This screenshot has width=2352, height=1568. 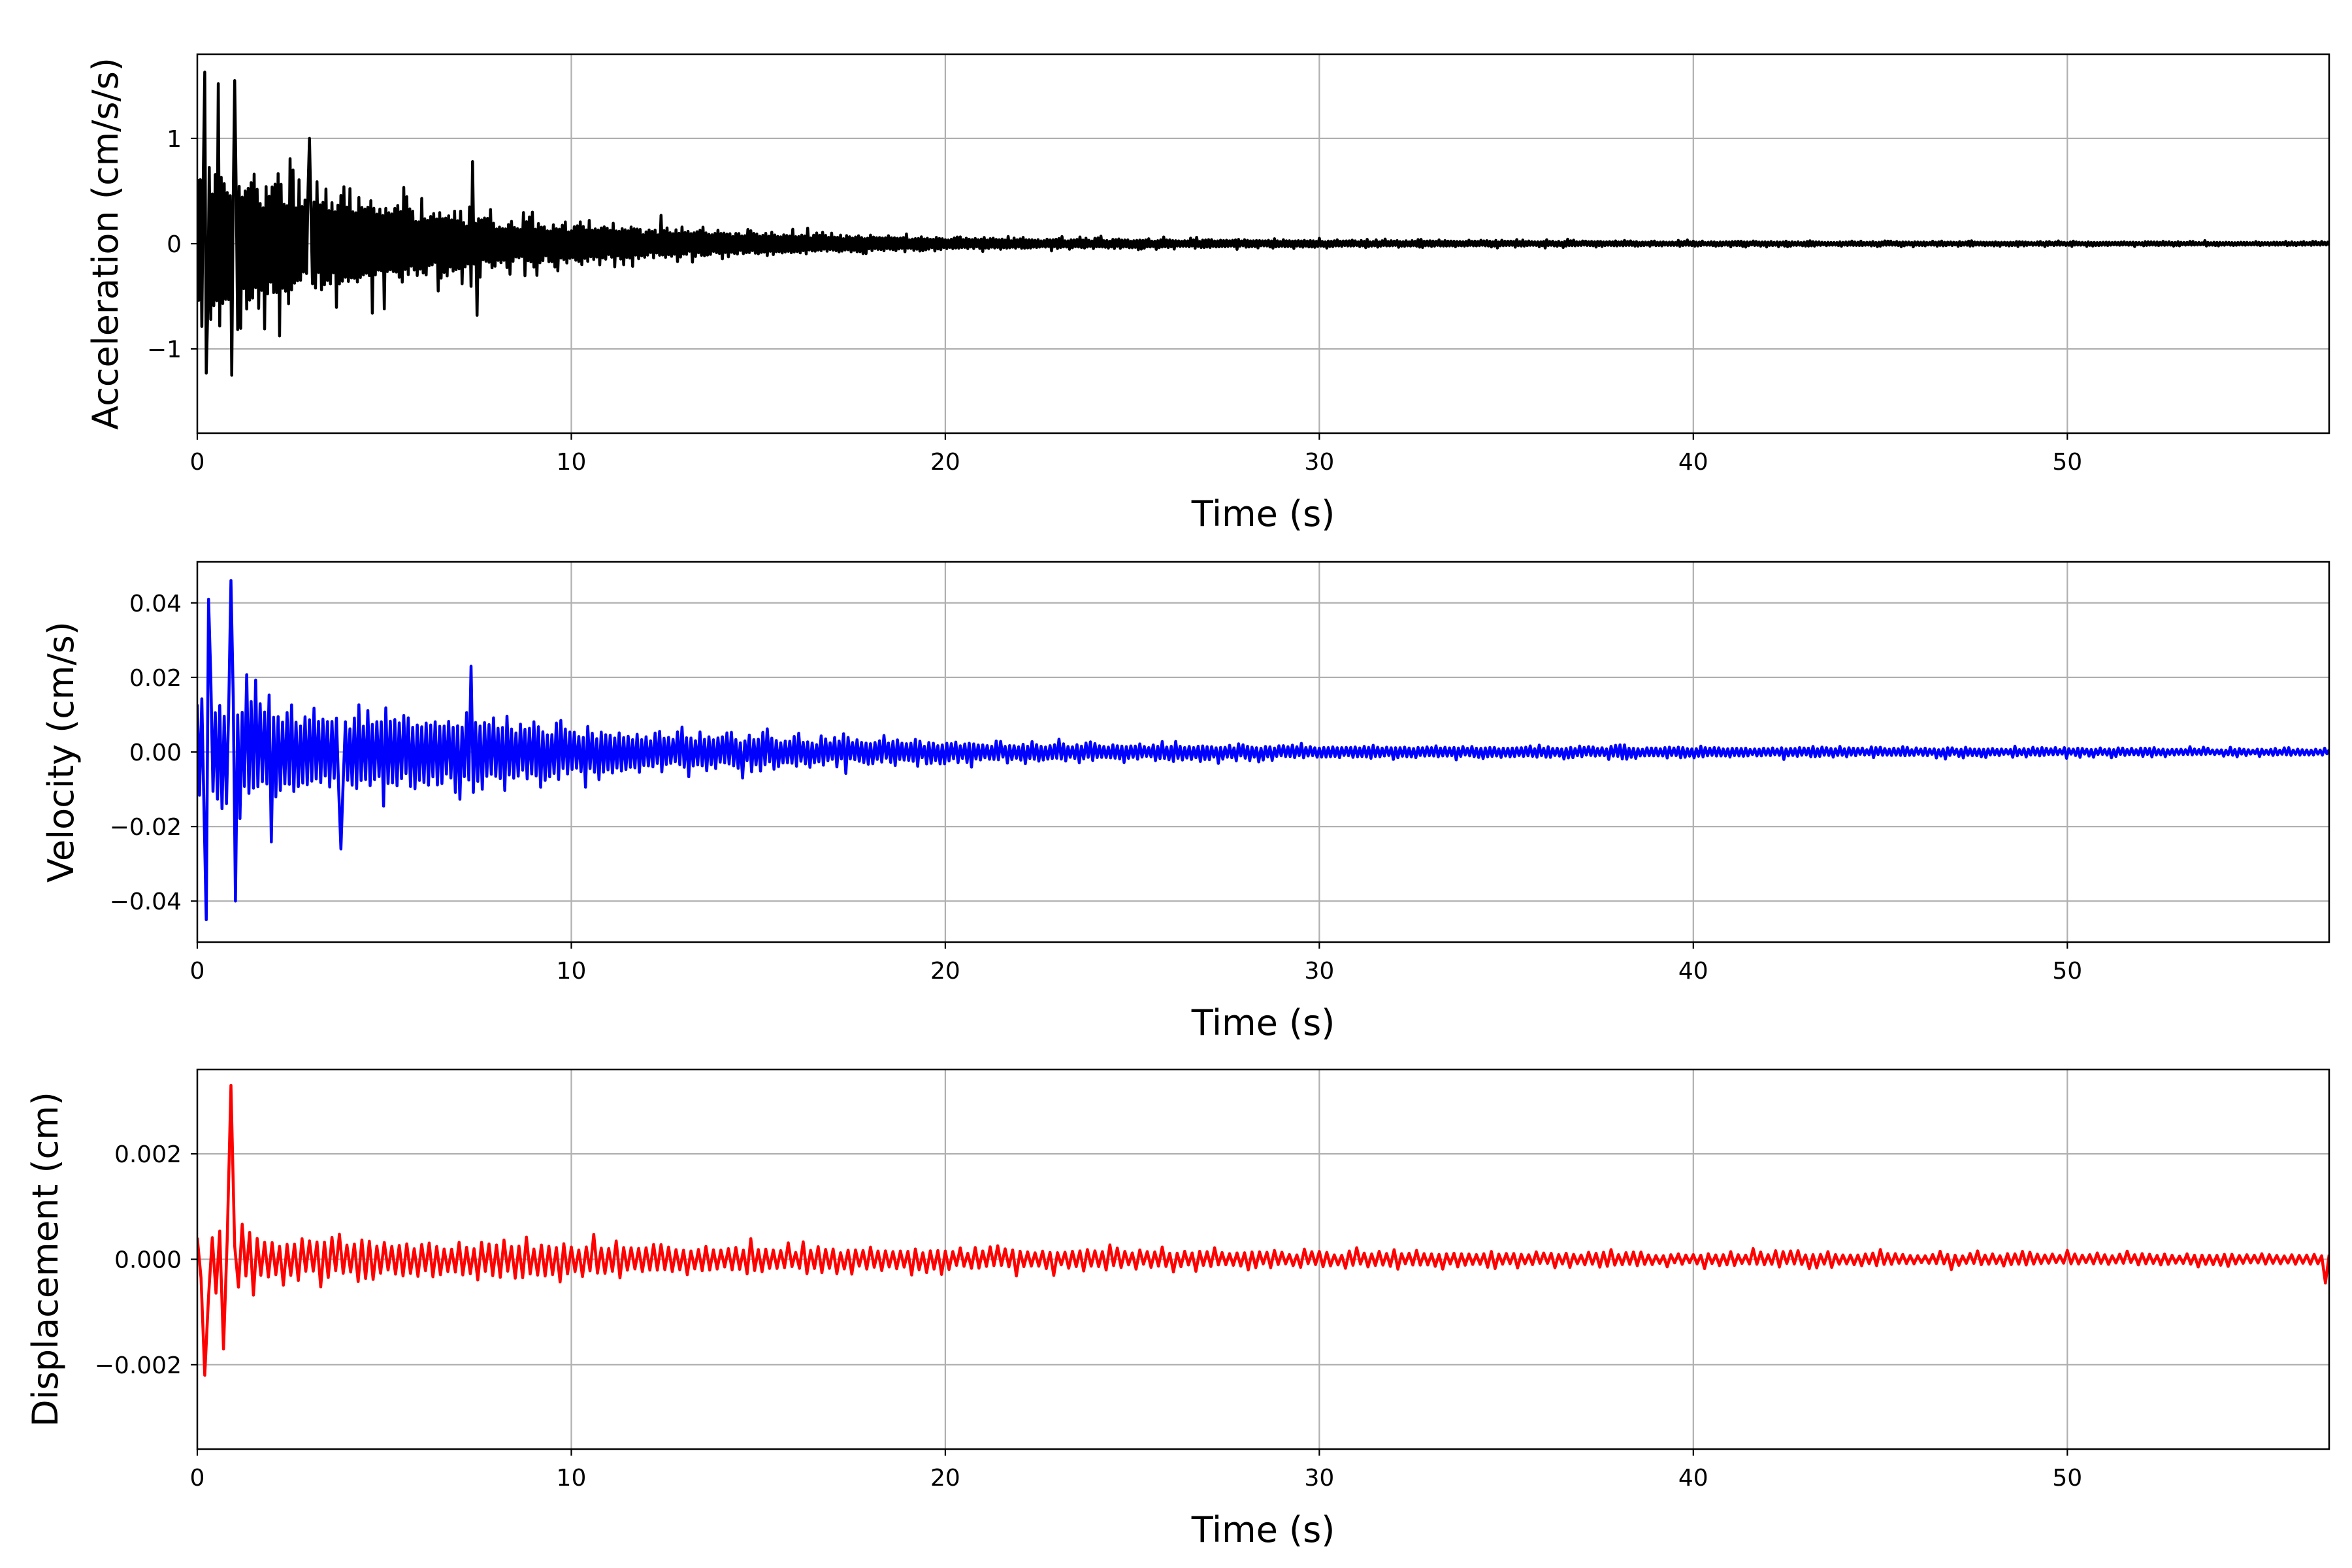 I want to click on y-tick-label: 1, so click(x=174, y=139).